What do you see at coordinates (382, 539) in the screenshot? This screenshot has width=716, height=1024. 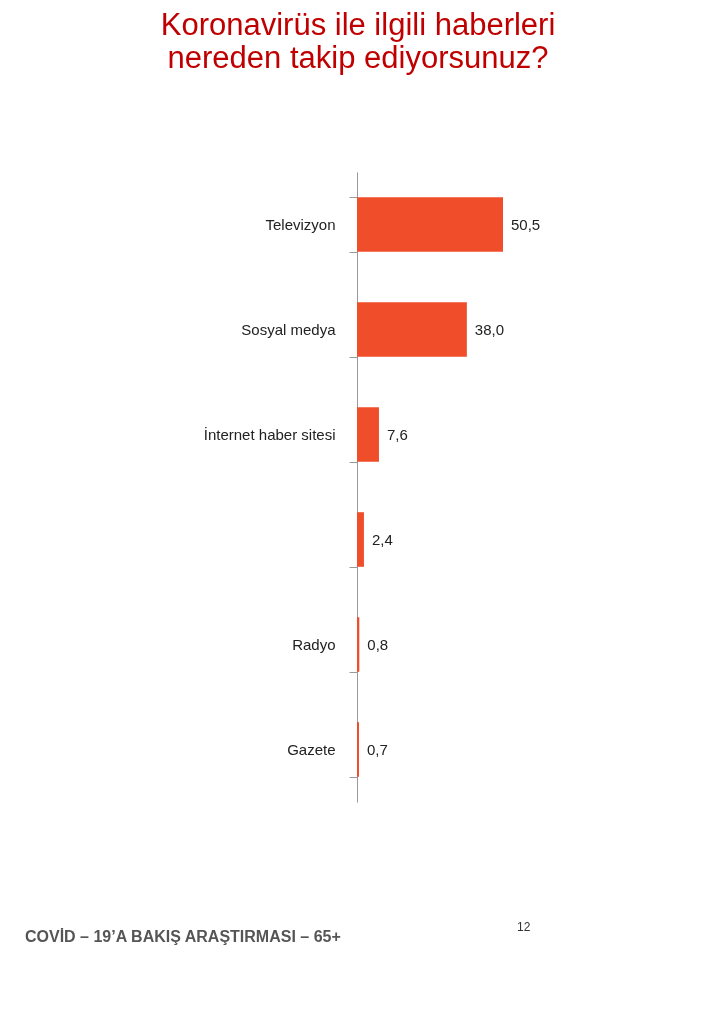 I see `data-label: 2,4` at bounding box center [382, 539].